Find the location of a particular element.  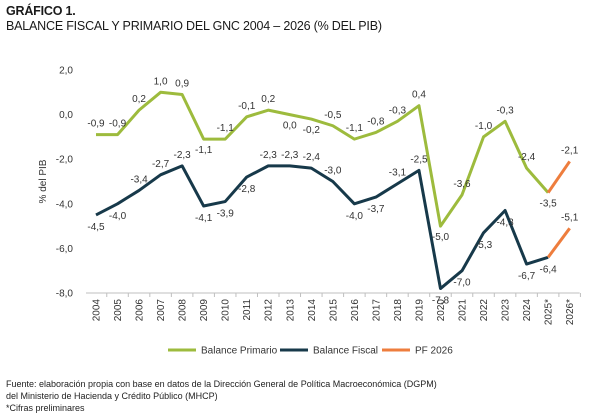

data-label: -0,5 is located at coordinates (333, 115).